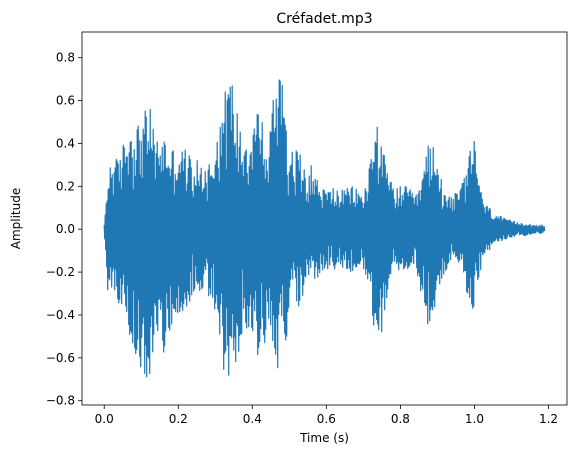 This screenshot has height=454, width=579. I want to click on y-tick-label: −0.4, so click(60, 315).